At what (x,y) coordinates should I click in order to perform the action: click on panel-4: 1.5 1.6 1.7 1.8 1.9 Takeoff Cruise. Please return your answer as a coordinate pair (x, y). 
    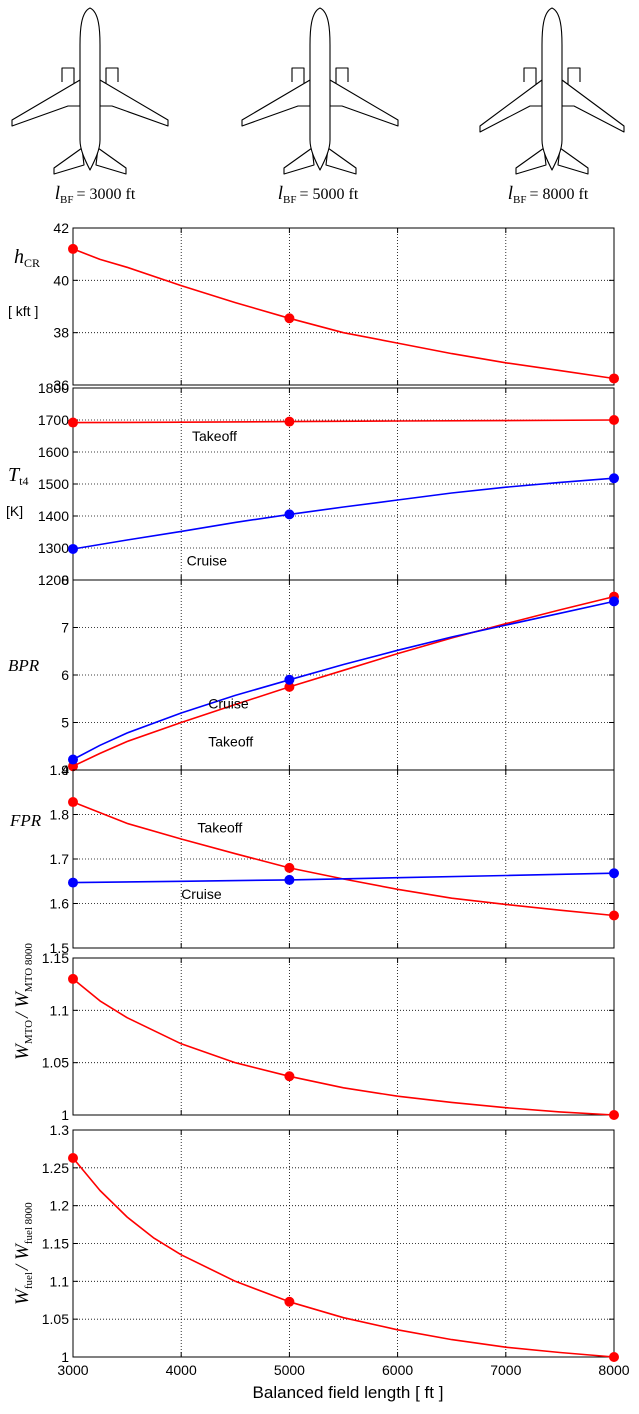
    Looking at the image, I should click on (334, 859).